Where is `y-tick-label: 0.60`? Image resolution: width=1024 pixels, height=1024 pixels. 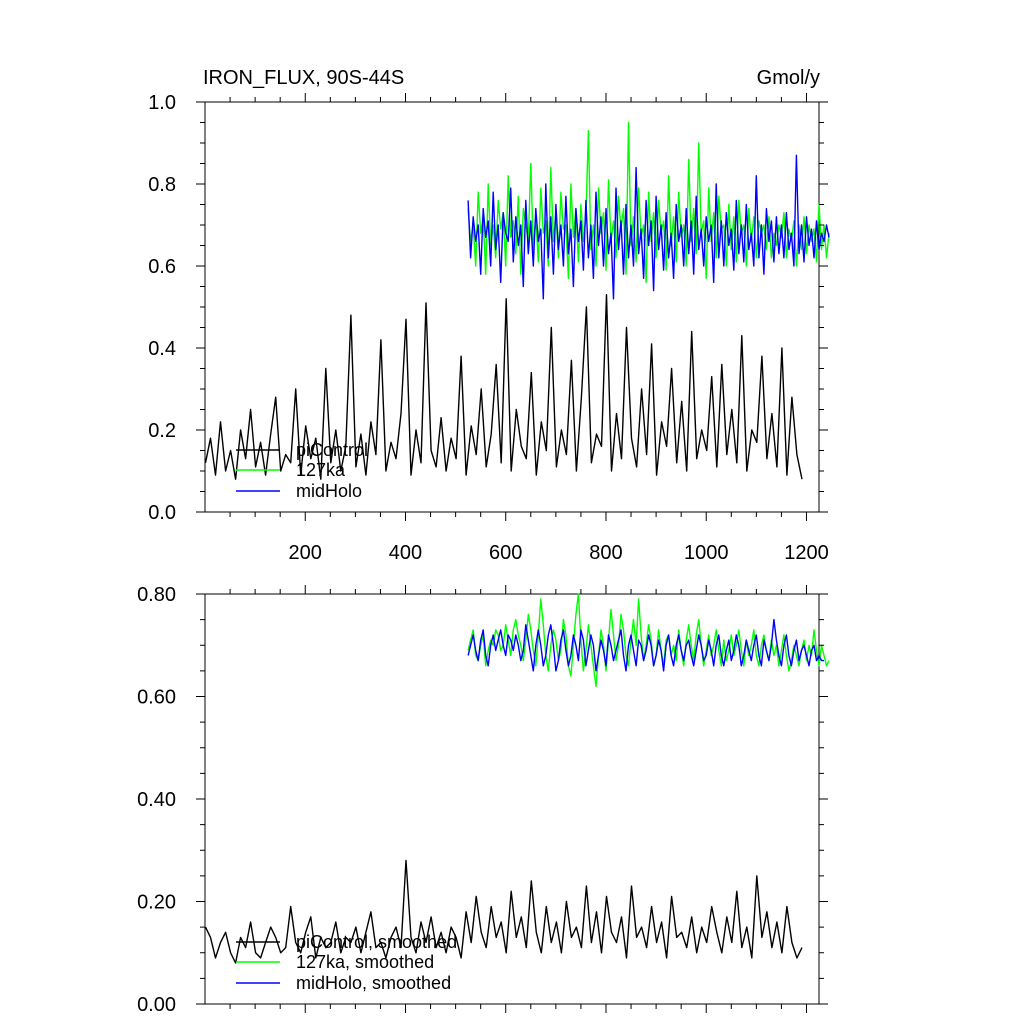
y-tick-label: 0.60 is located at coordinates (156, 698).